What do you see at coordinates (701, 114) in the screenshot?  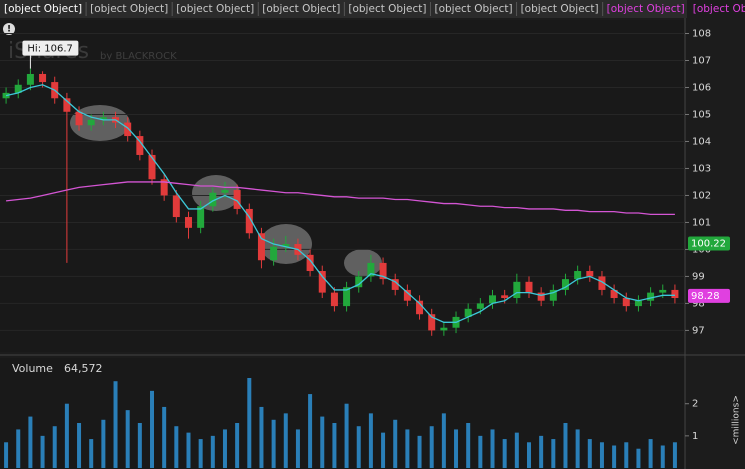 I see `y-tick-label: 105` at bounding box center [701, 114].